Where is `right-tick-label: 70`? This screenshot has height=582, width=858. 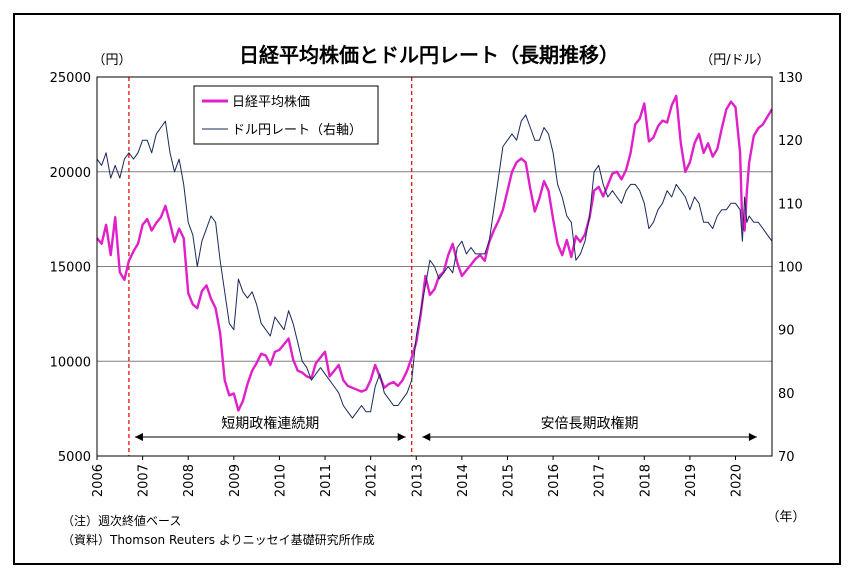 right-tick-label: 70 is located at coordinates (786, 457).